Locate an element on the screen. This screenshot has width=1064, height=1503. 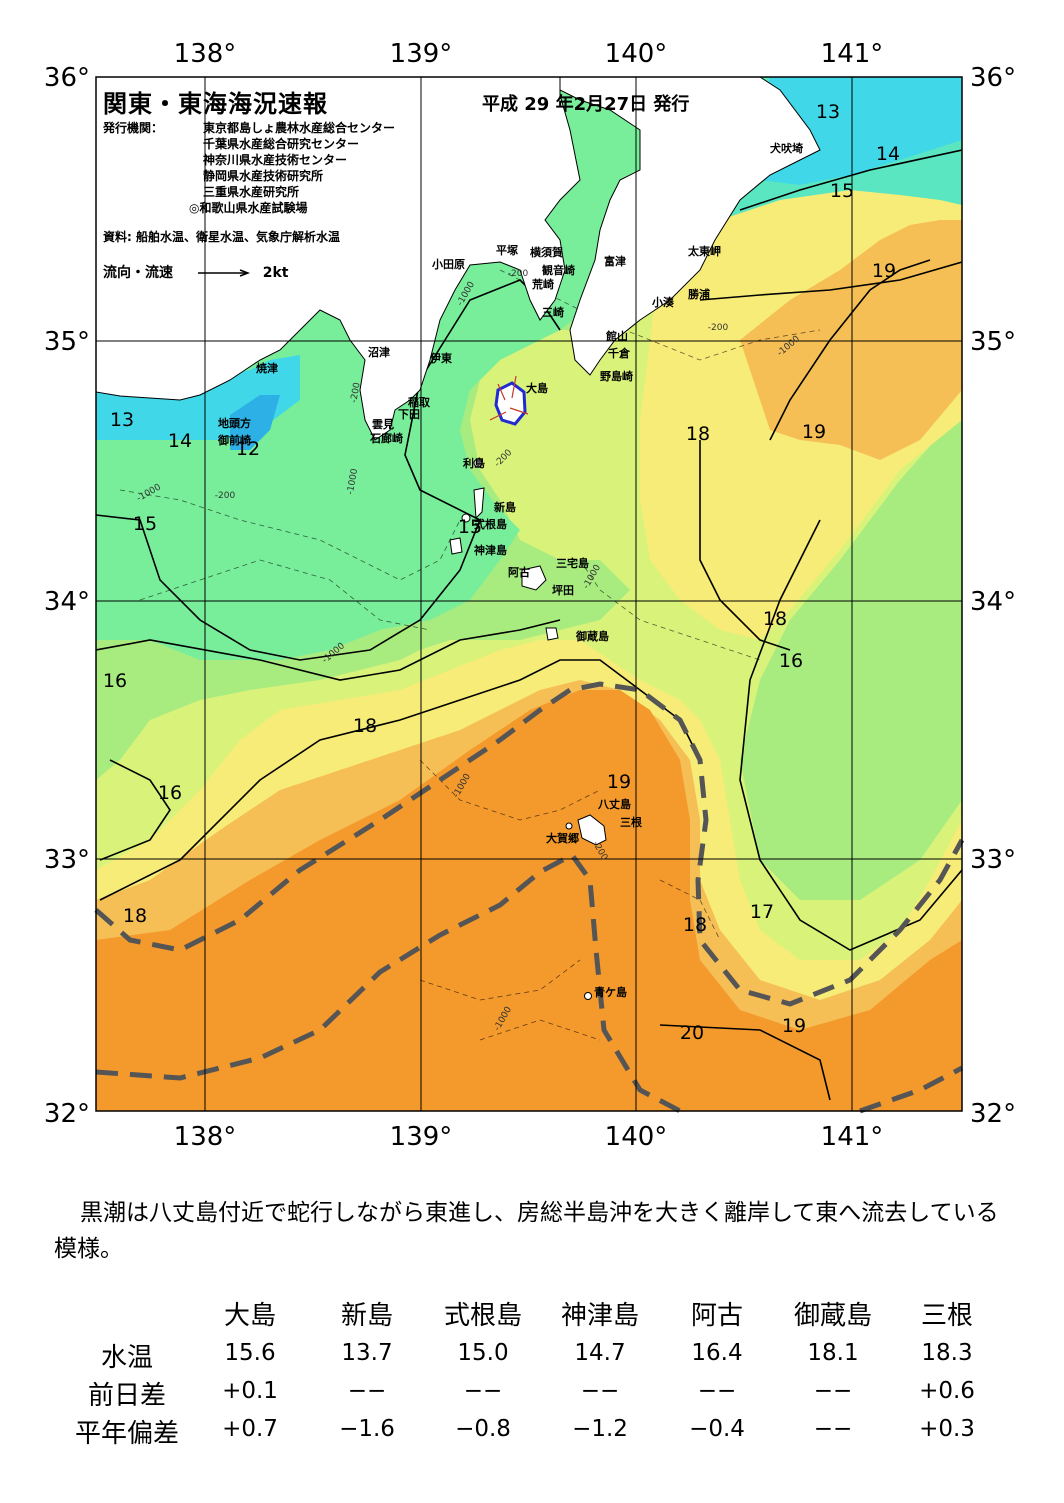
place-label: 平塚 is located at coordinates (507, 250).